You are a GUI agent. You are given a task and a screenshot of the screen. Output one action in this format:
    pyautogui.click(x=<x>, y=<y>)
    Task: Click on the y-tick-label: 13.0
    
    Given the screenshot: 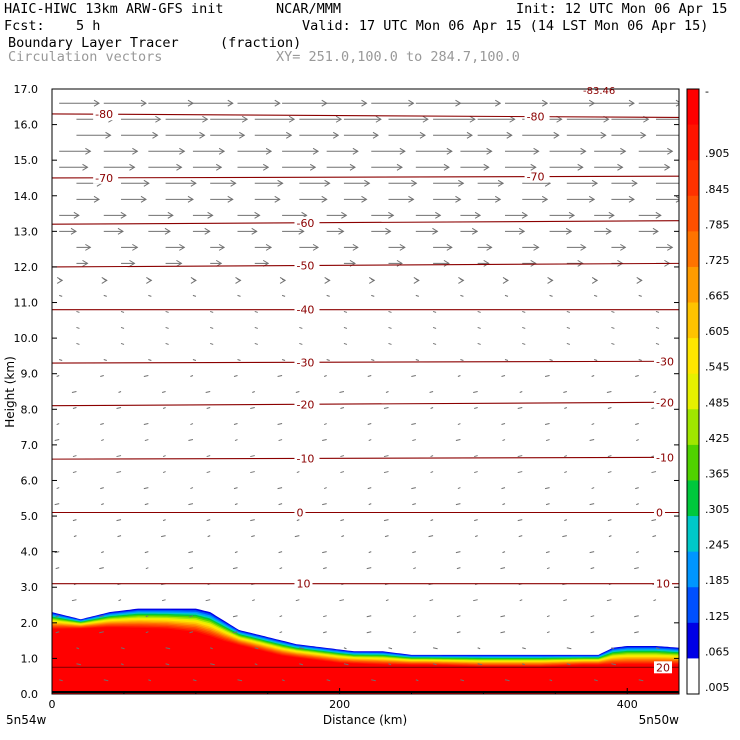 What is the action you would take?
    pyautogui.click(x=26, y=231)
    